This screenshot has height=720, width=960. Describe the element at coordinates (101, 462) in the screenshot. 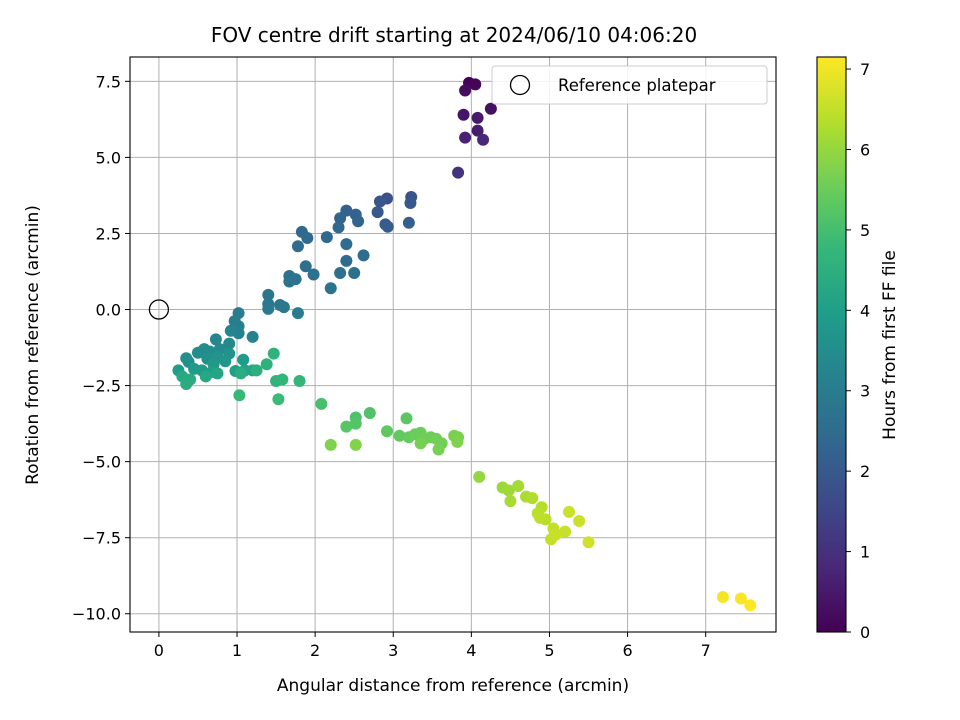

I see `y-tick-label: −5.0` at that location.